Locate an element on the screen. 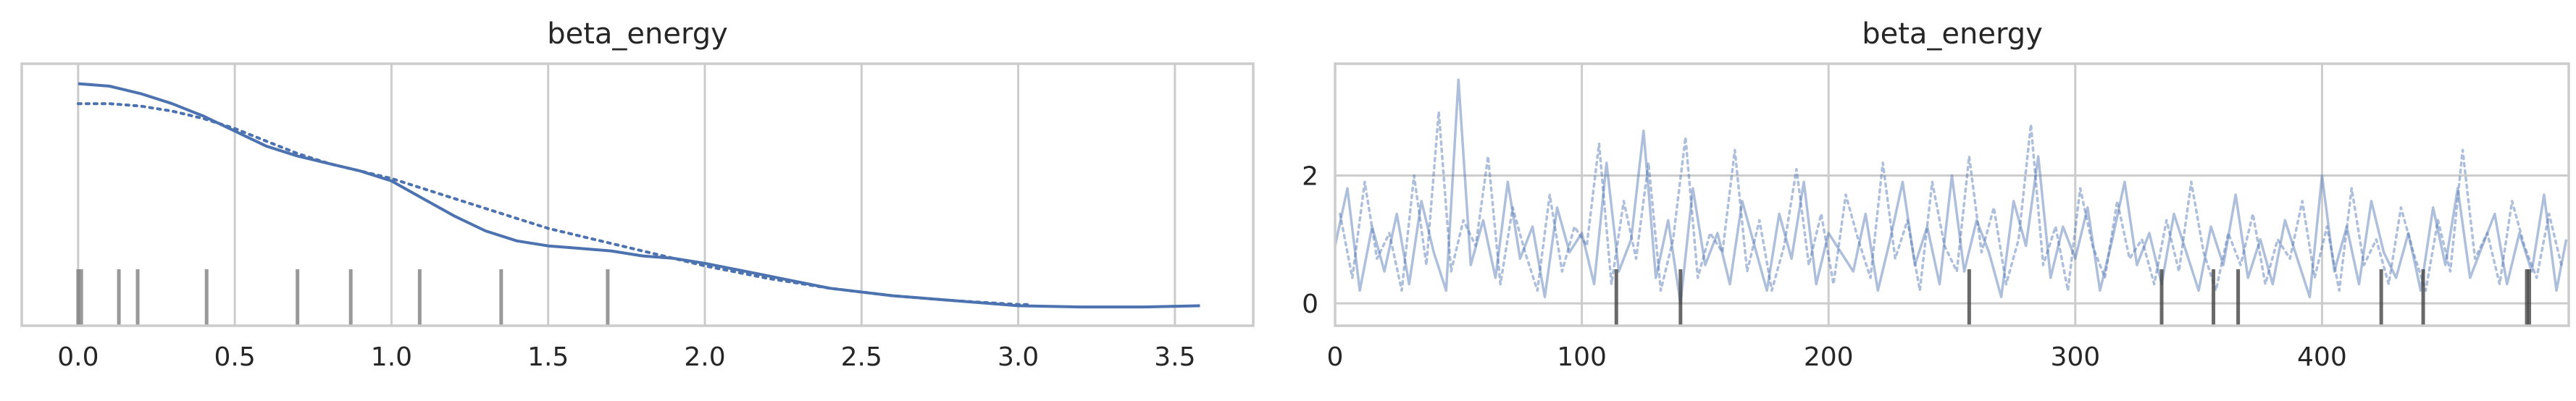 This screenshot has height=401, width=2576. trace-y-ticks: 02 is located at coordinates (1310, 241).